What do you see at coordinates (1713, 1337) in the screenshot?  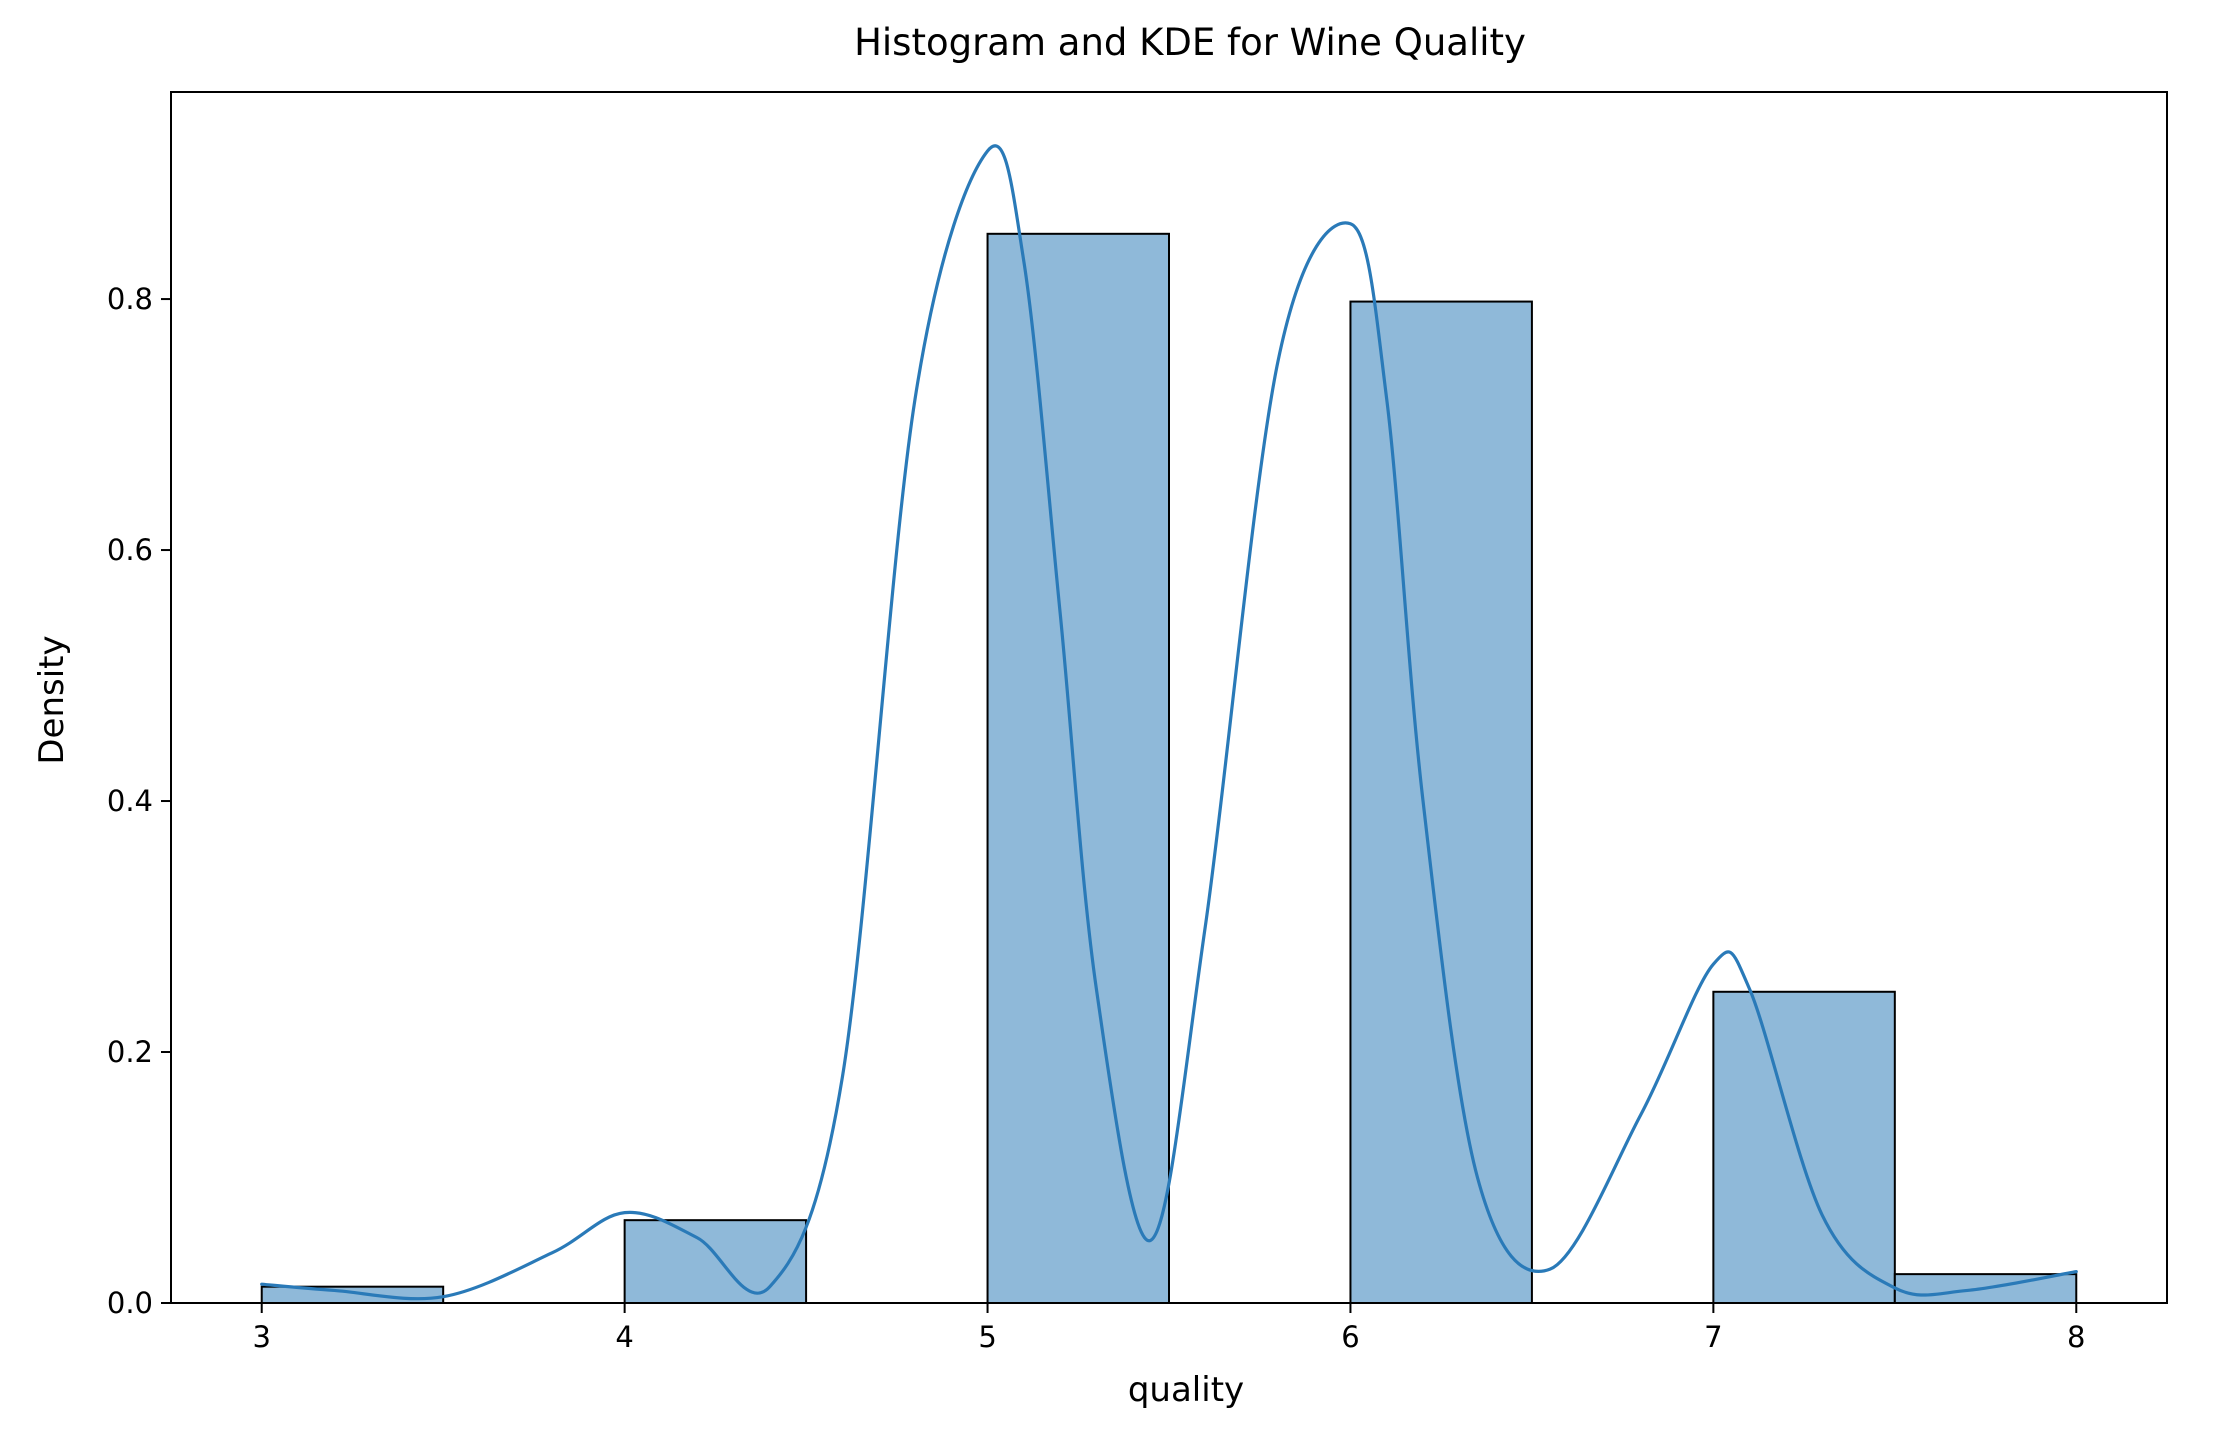 I see `x-tick-label: 7` at bounding box center [1713, 1337].